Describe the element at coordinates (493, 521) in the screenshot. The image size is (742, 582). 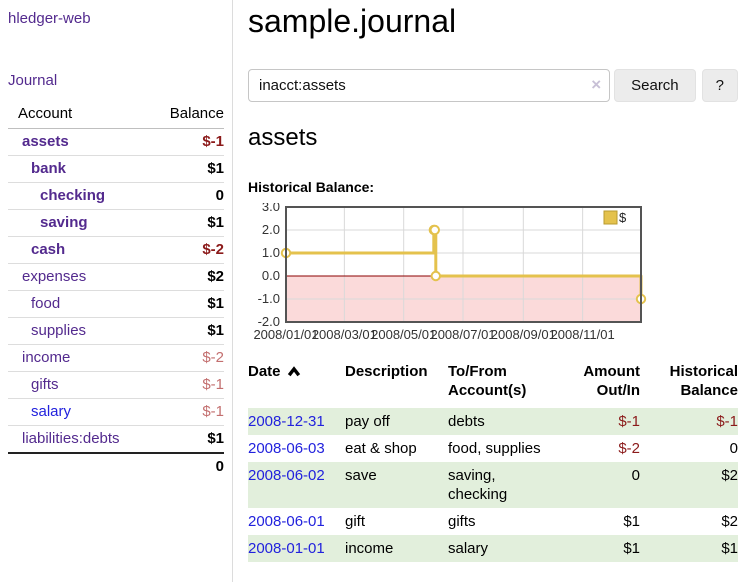
I see `register-row: 2008-06-01 gift gifts $1 $2` at that location.